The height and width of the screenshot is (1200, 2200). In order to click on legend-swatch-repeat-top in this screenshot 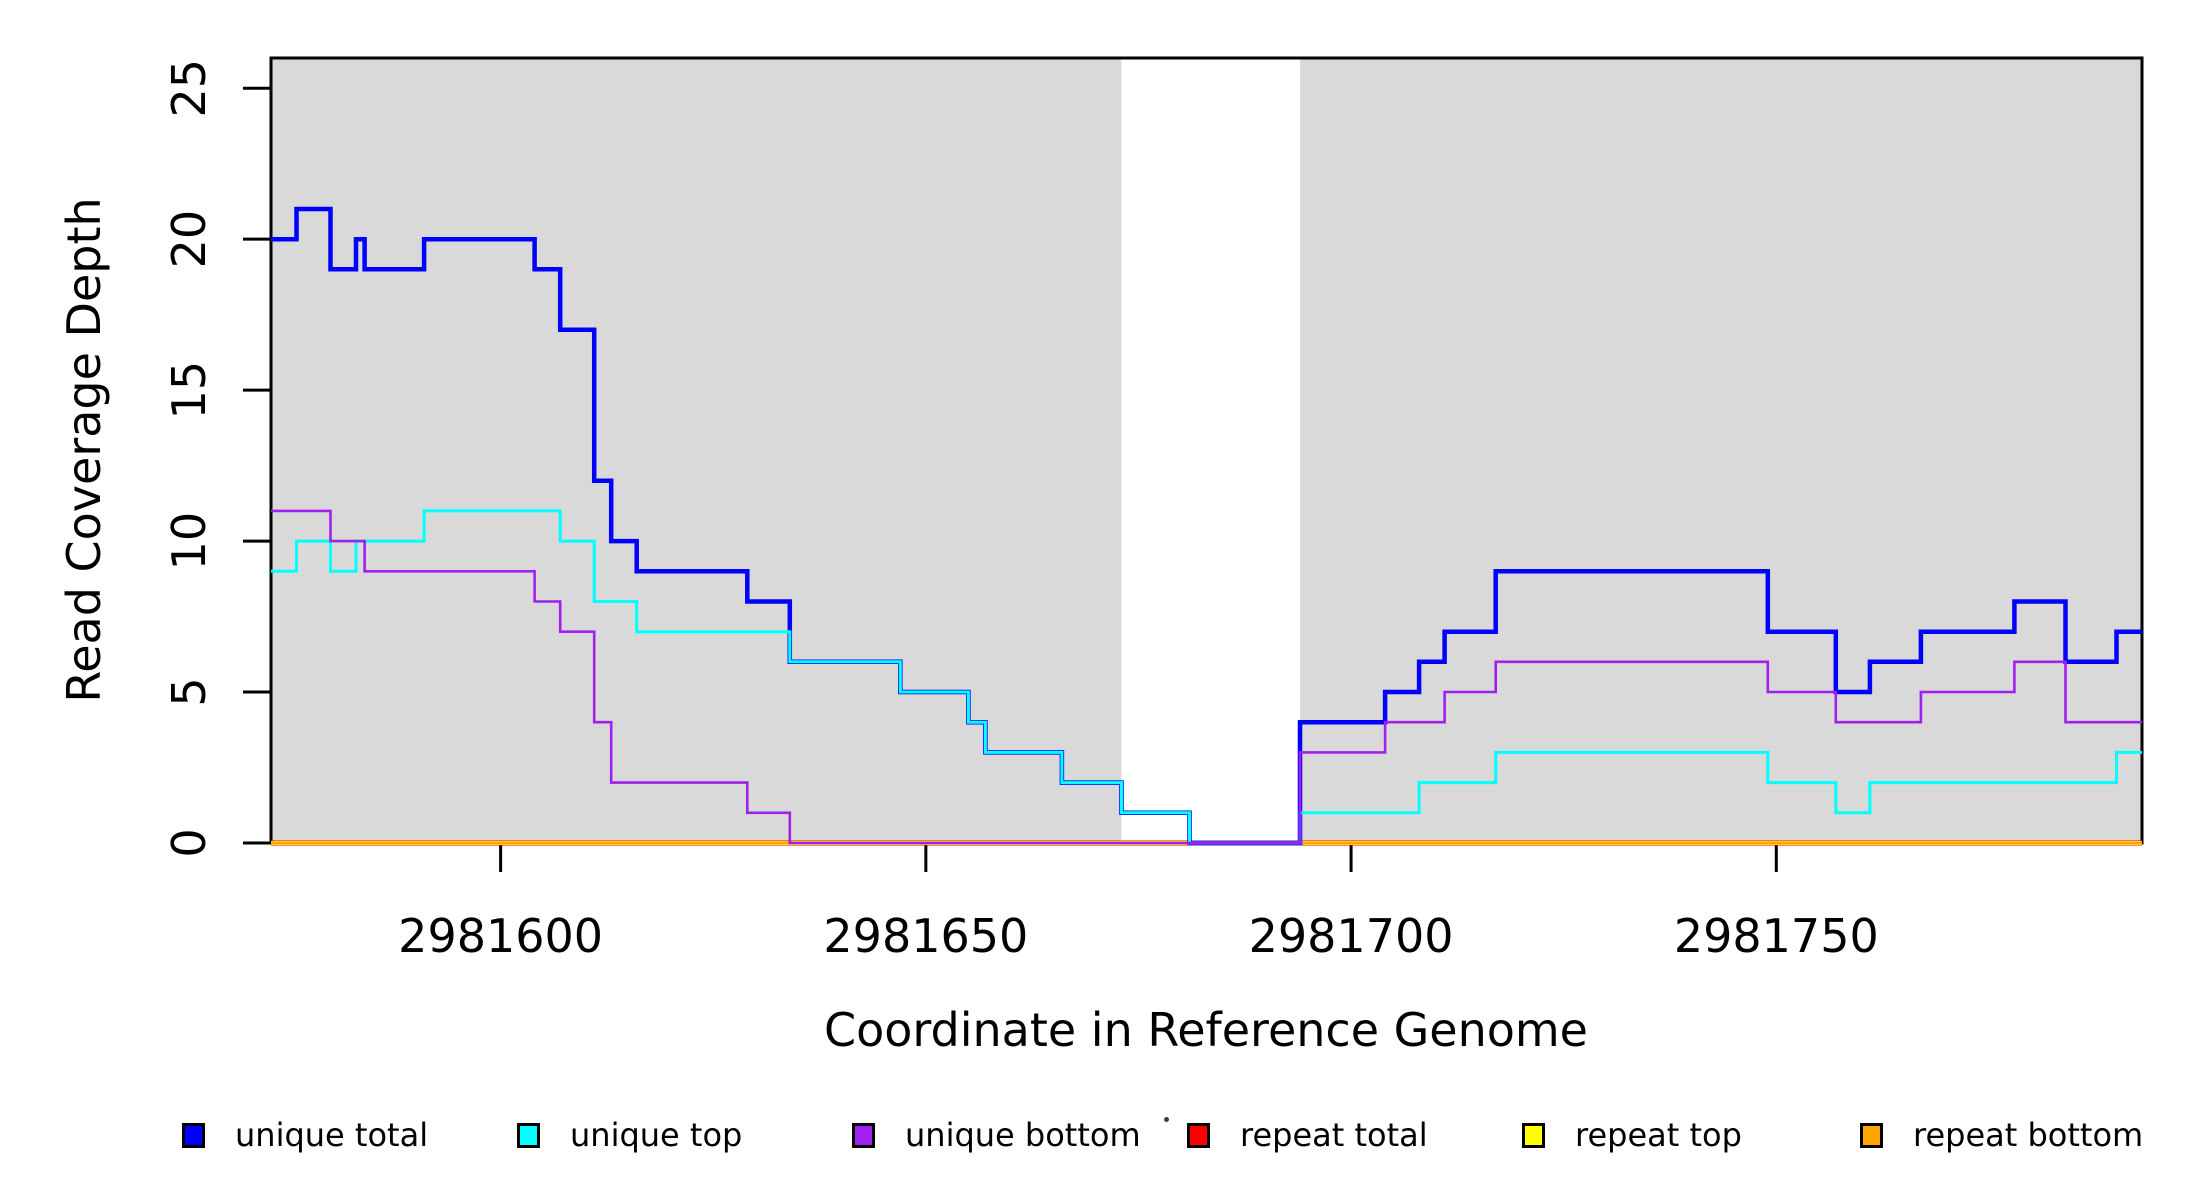, I will do `click(1533, 1135)`.